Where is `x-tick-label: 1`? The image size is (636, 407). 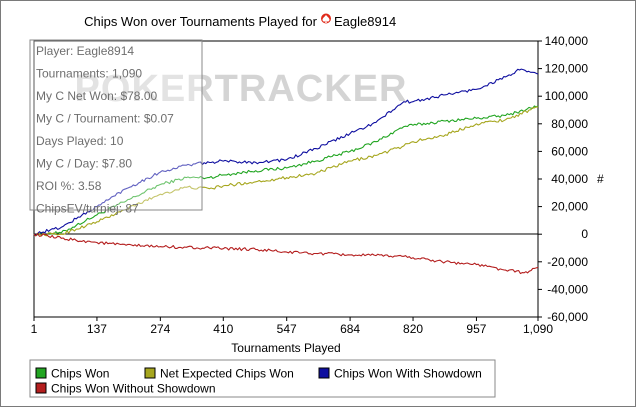 x-tick-label: 1 is located at coordinates (34, 329).